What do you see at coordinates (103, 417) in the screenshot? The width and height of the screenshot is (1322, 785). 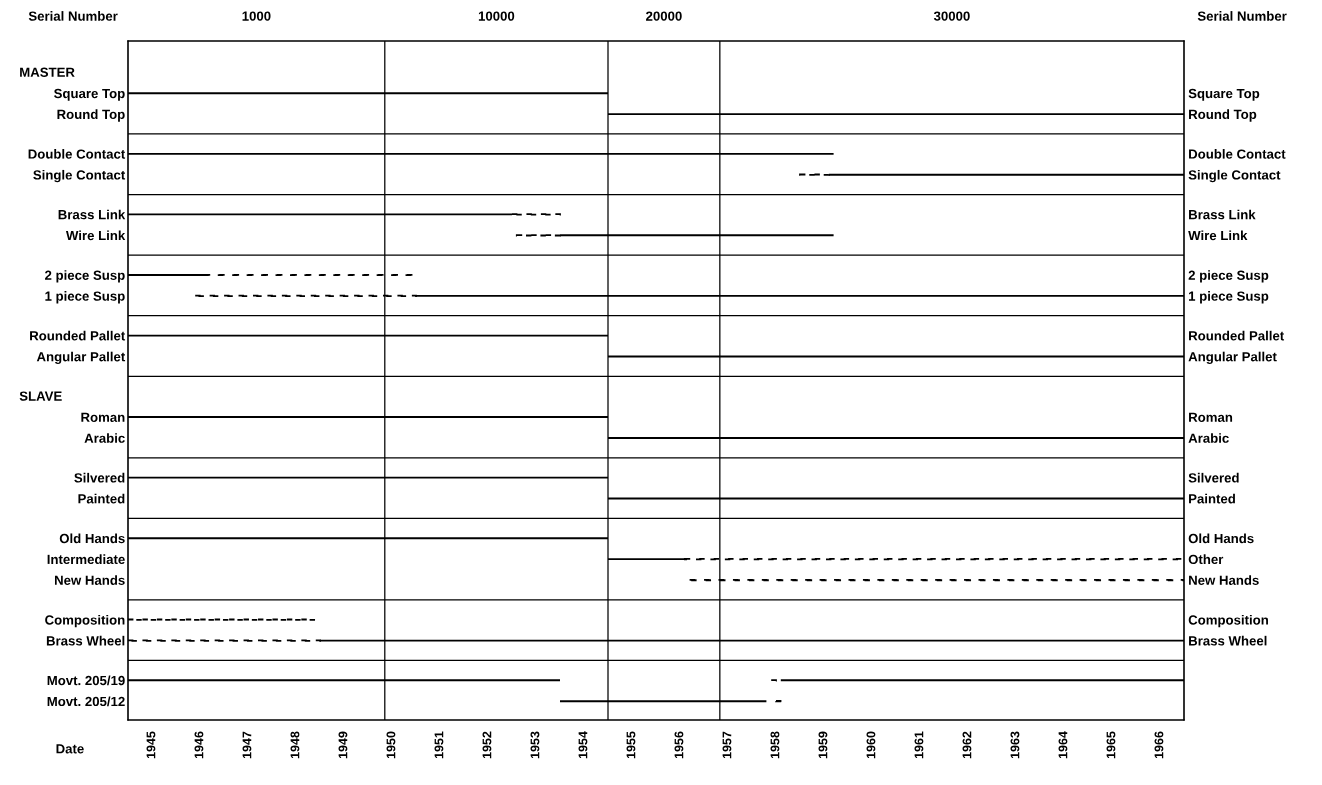 I see `y-tick-label: Roman` at bounding box center [103, 417].